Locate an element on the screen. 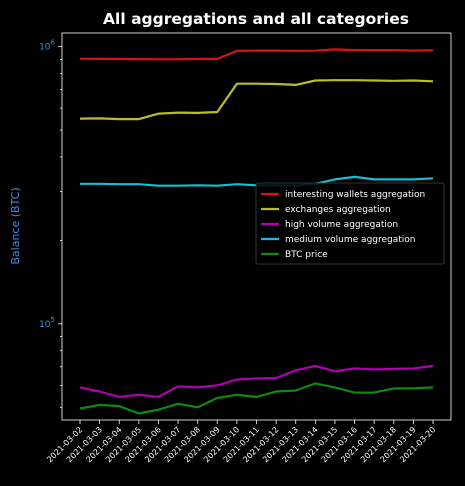 This screenshot has height=486, width=465. y-axis-label: Balance (BTC) is located at coordinates (15, 225).